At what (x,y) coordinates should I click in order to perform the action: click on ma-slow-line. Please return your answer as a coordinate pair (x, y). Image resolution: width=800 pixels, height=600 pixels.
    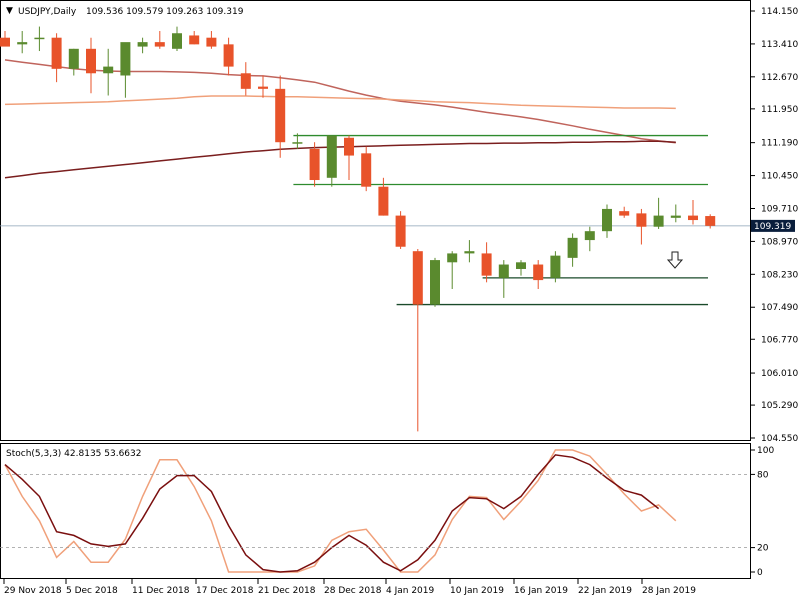
    Looking at the image, I should click on (340, 159).